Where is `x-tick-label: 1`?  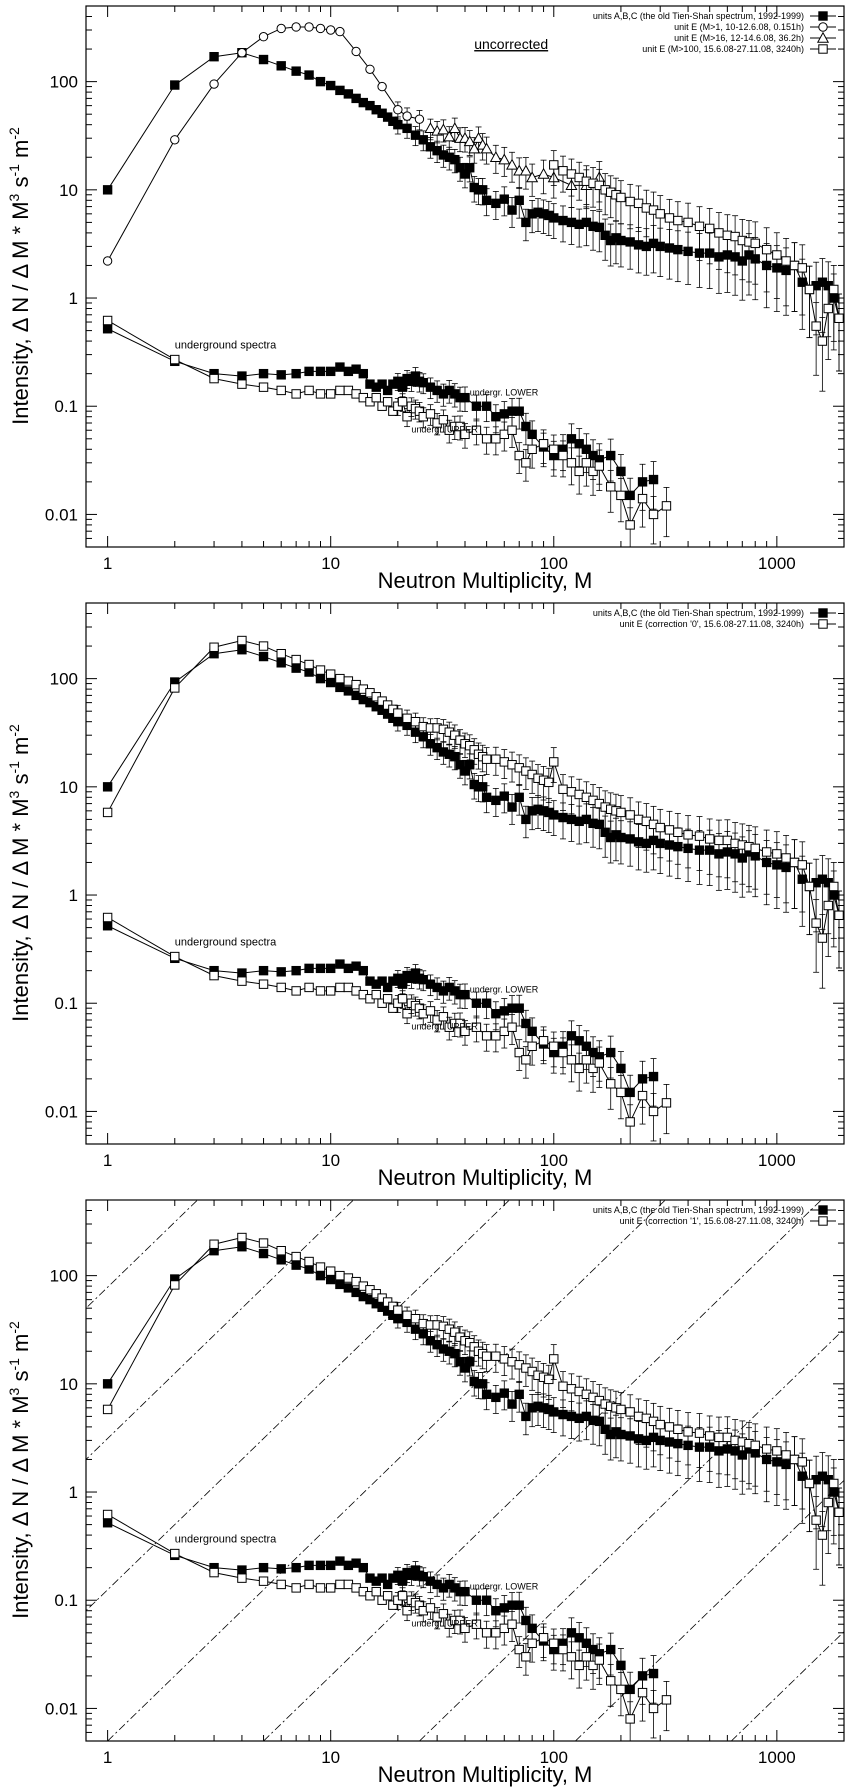 x-tick-label: 1 is located at coordinates (107, 563).